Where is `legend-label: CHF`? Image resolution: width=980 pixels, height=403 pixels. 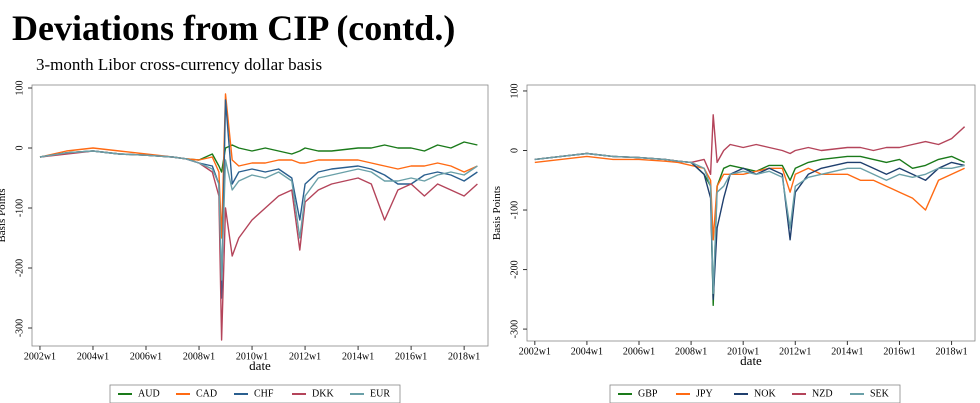
legend-label: CHF is located at coordinates (264, 393).